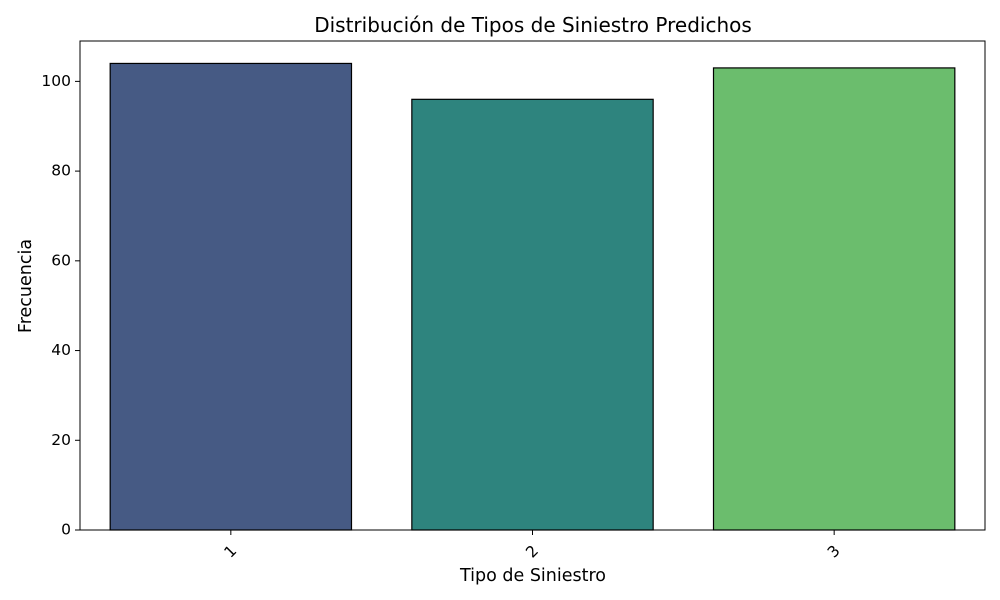  I want to click on y-tick-label-100: 100, so click(56, 81).